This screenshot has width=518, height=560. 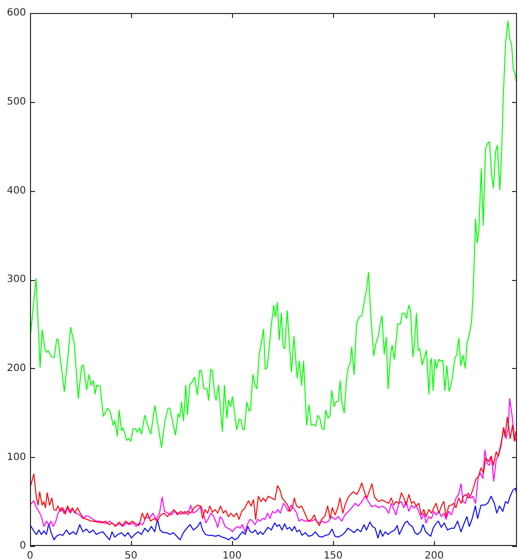 What do you see at coordinates (23, 546) in the screenshot?
I see `y-tick-label: 0` at bounding box center [23, 546].